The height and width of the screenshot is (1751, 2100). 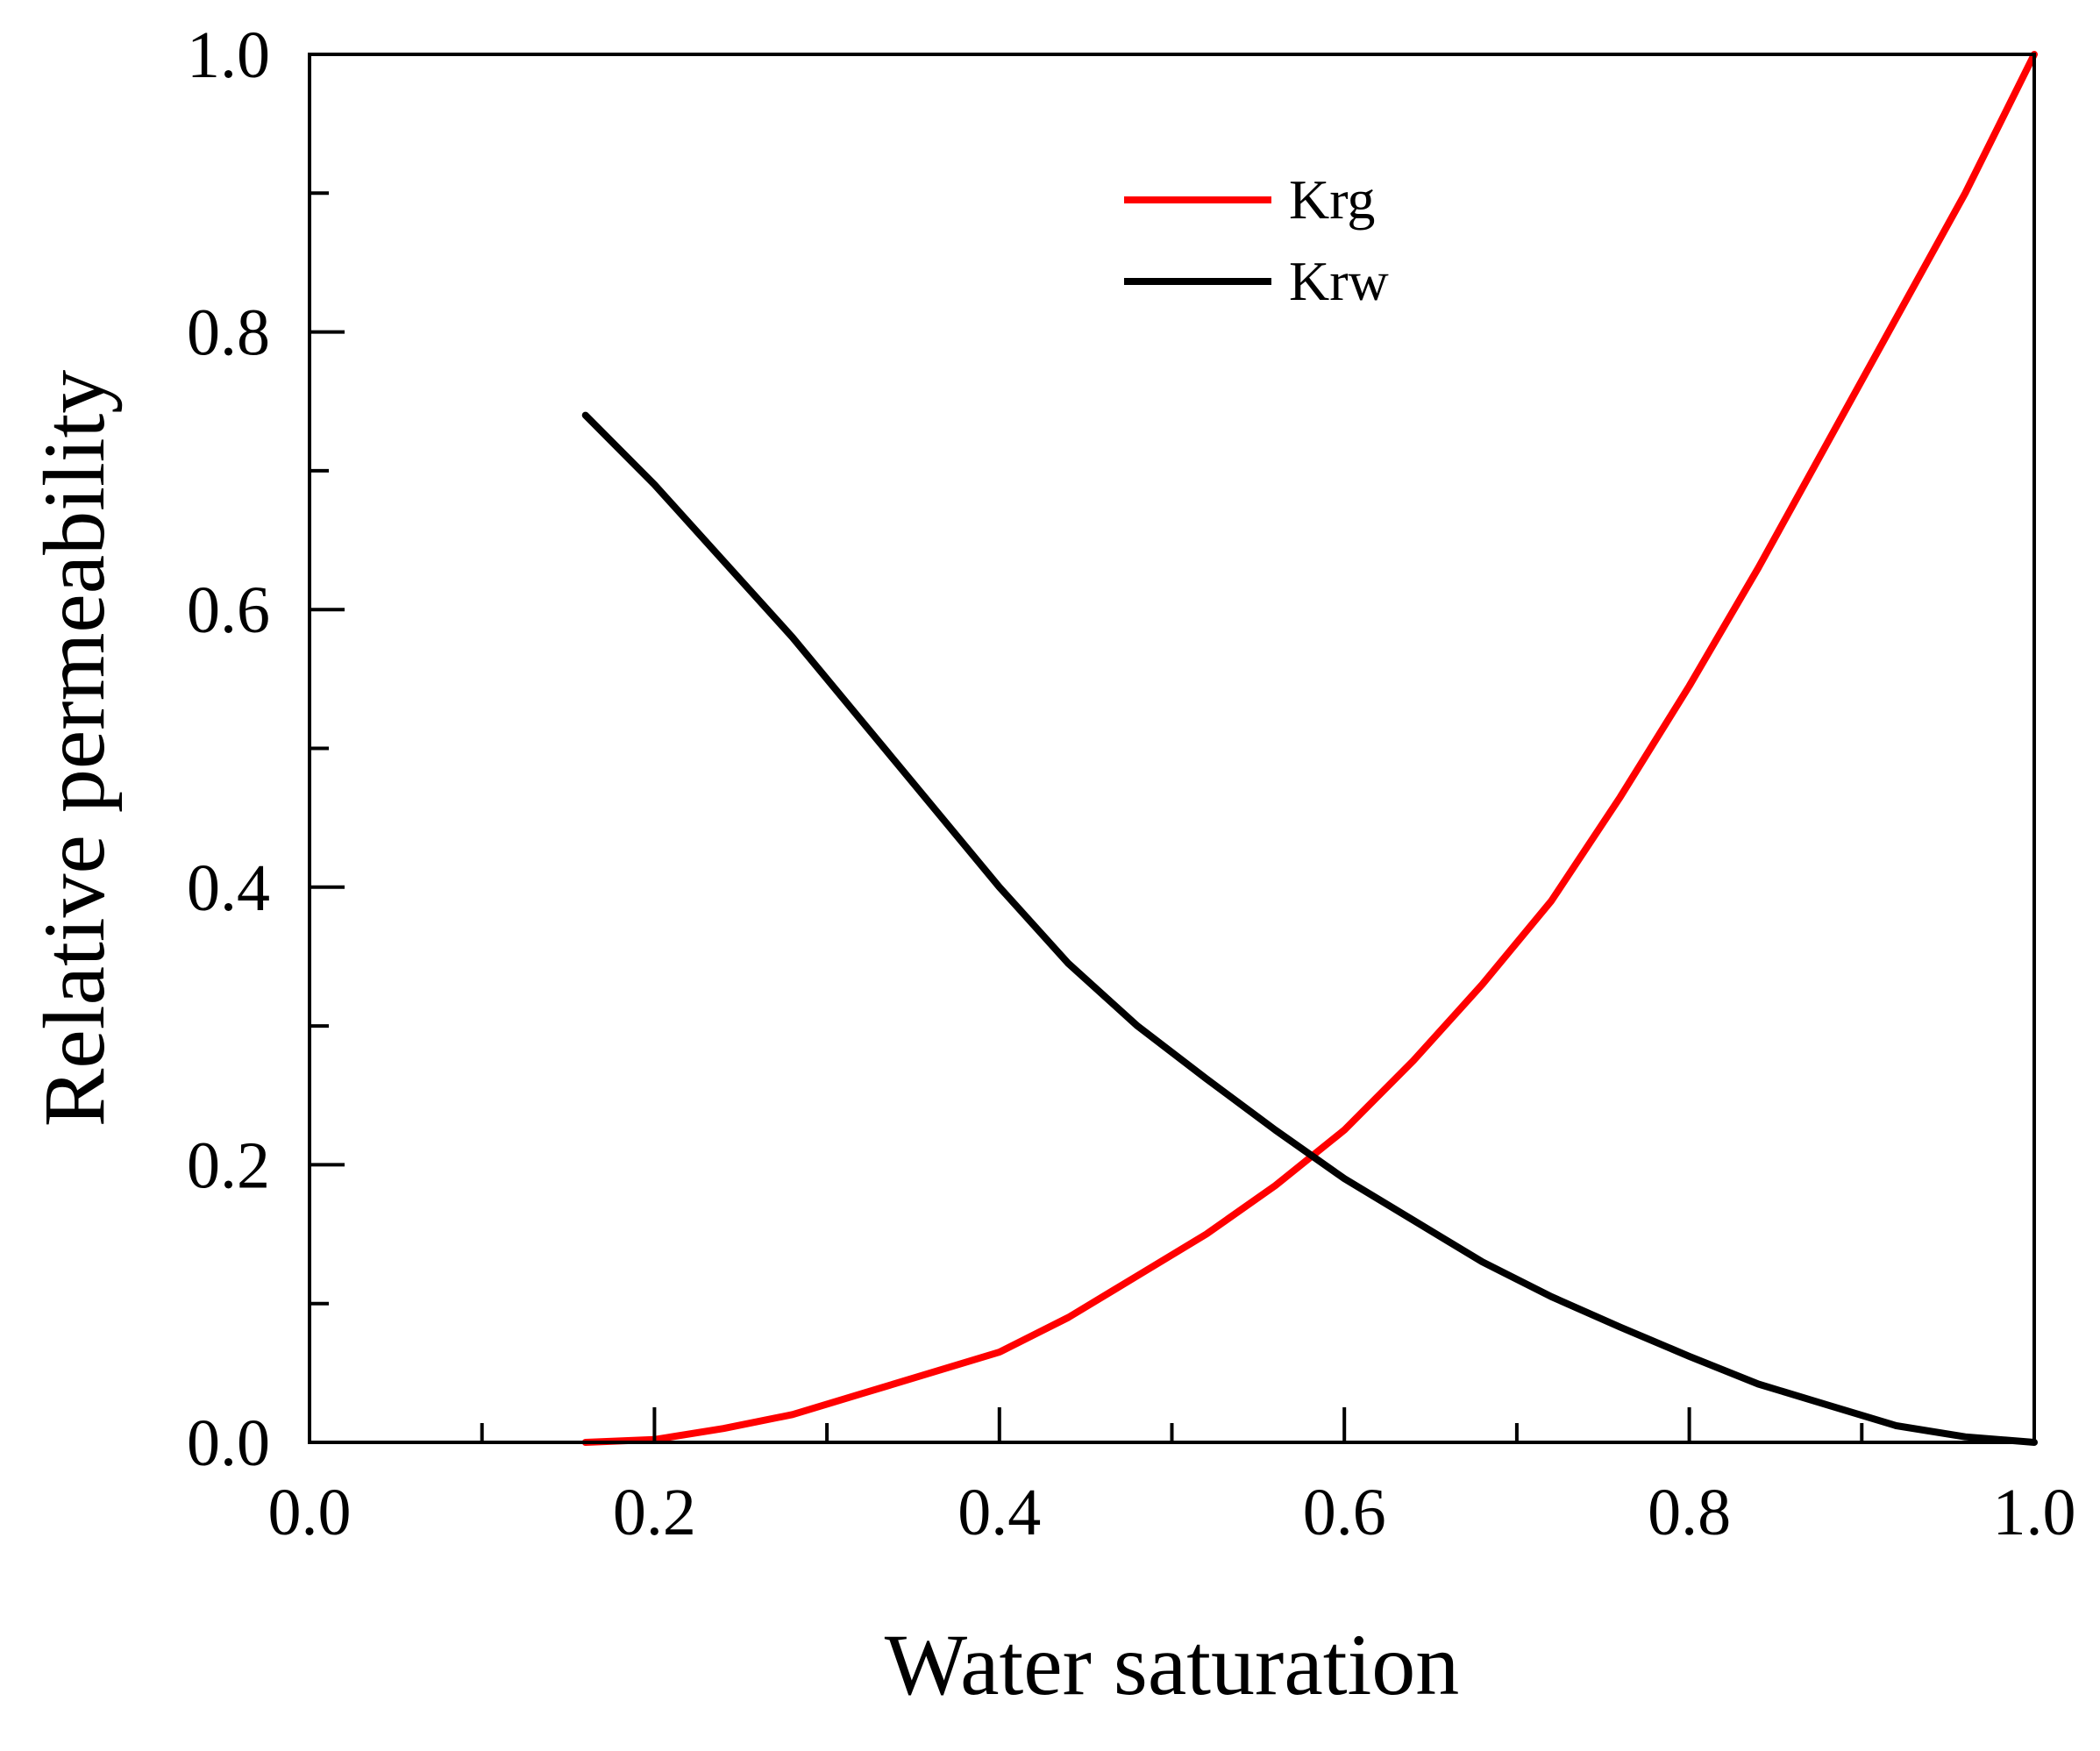 I want to click on x-tick-label: 0.2, so click(x=654, y=1512).